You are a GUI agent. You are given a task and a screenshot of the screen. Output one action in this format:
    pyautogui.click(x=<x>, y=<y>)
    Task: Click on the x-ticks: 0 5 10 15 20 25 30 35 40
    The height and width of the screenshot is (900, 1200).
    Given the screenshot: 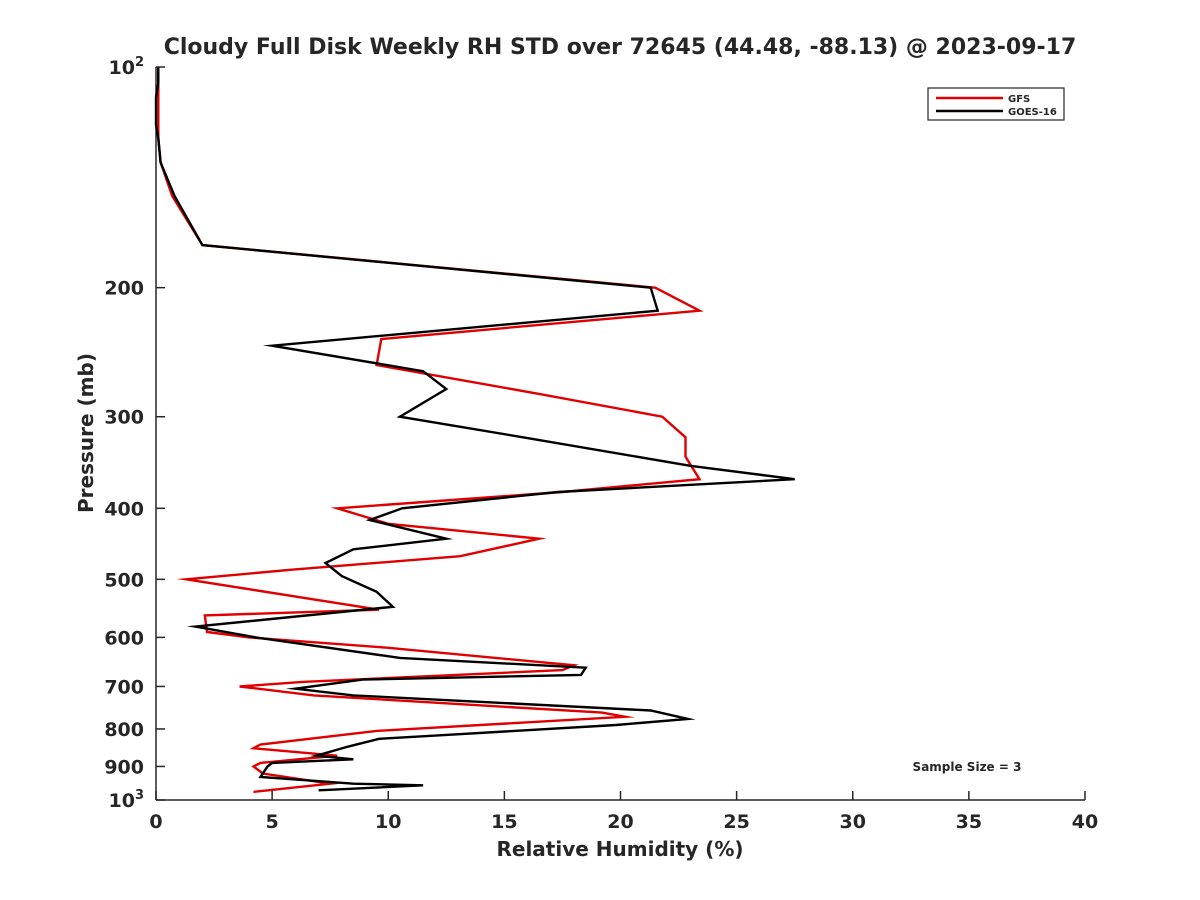 What is the action you would take?
    pyautogui.click(x=623, y=812)
    